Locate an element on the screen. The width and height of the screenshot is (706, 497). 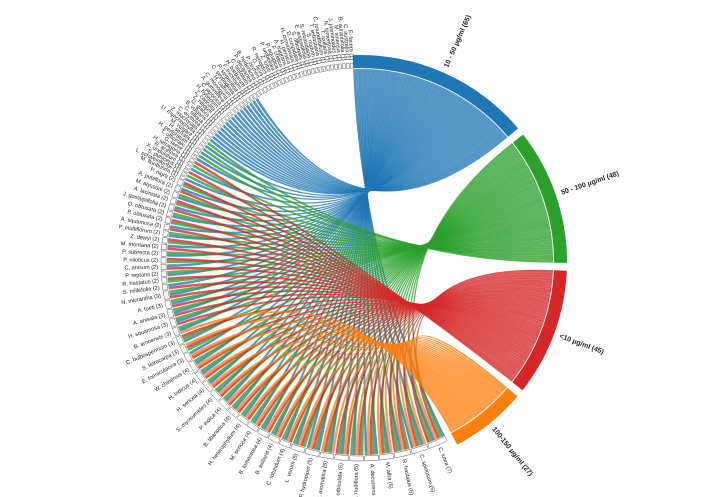
species-label: T. axillaris (1) is located at coordinates (324, 47).